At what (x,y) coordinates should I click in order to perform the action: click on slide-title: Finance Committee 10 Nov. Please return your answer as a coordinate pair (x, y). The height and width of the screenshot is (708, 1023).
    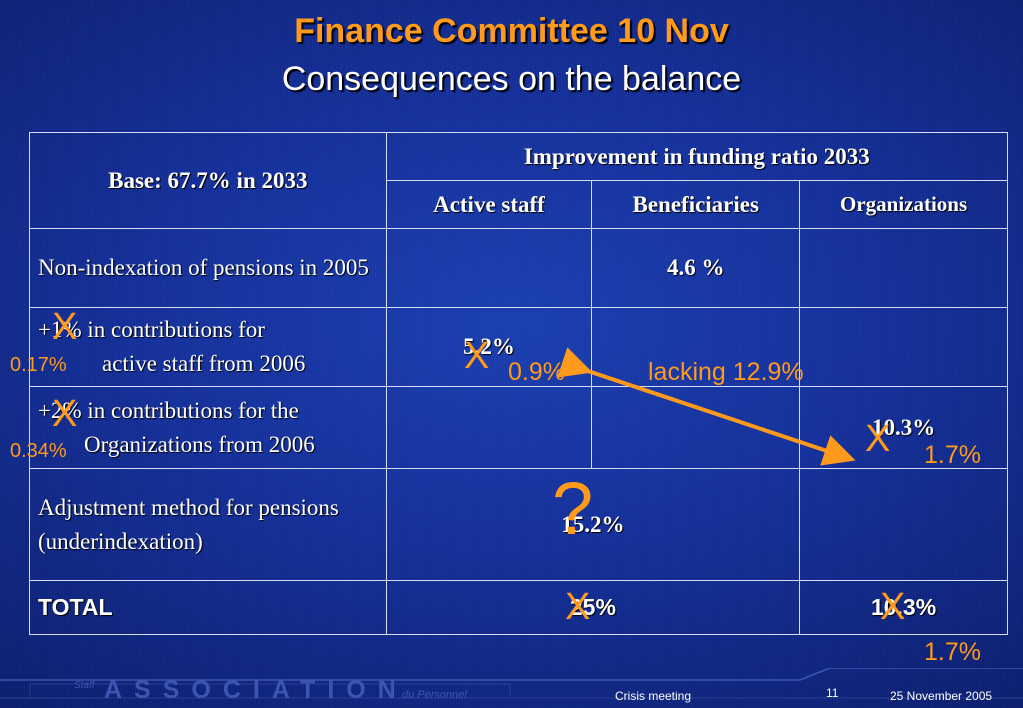
    Looking at the image, I should click on (511, 31).